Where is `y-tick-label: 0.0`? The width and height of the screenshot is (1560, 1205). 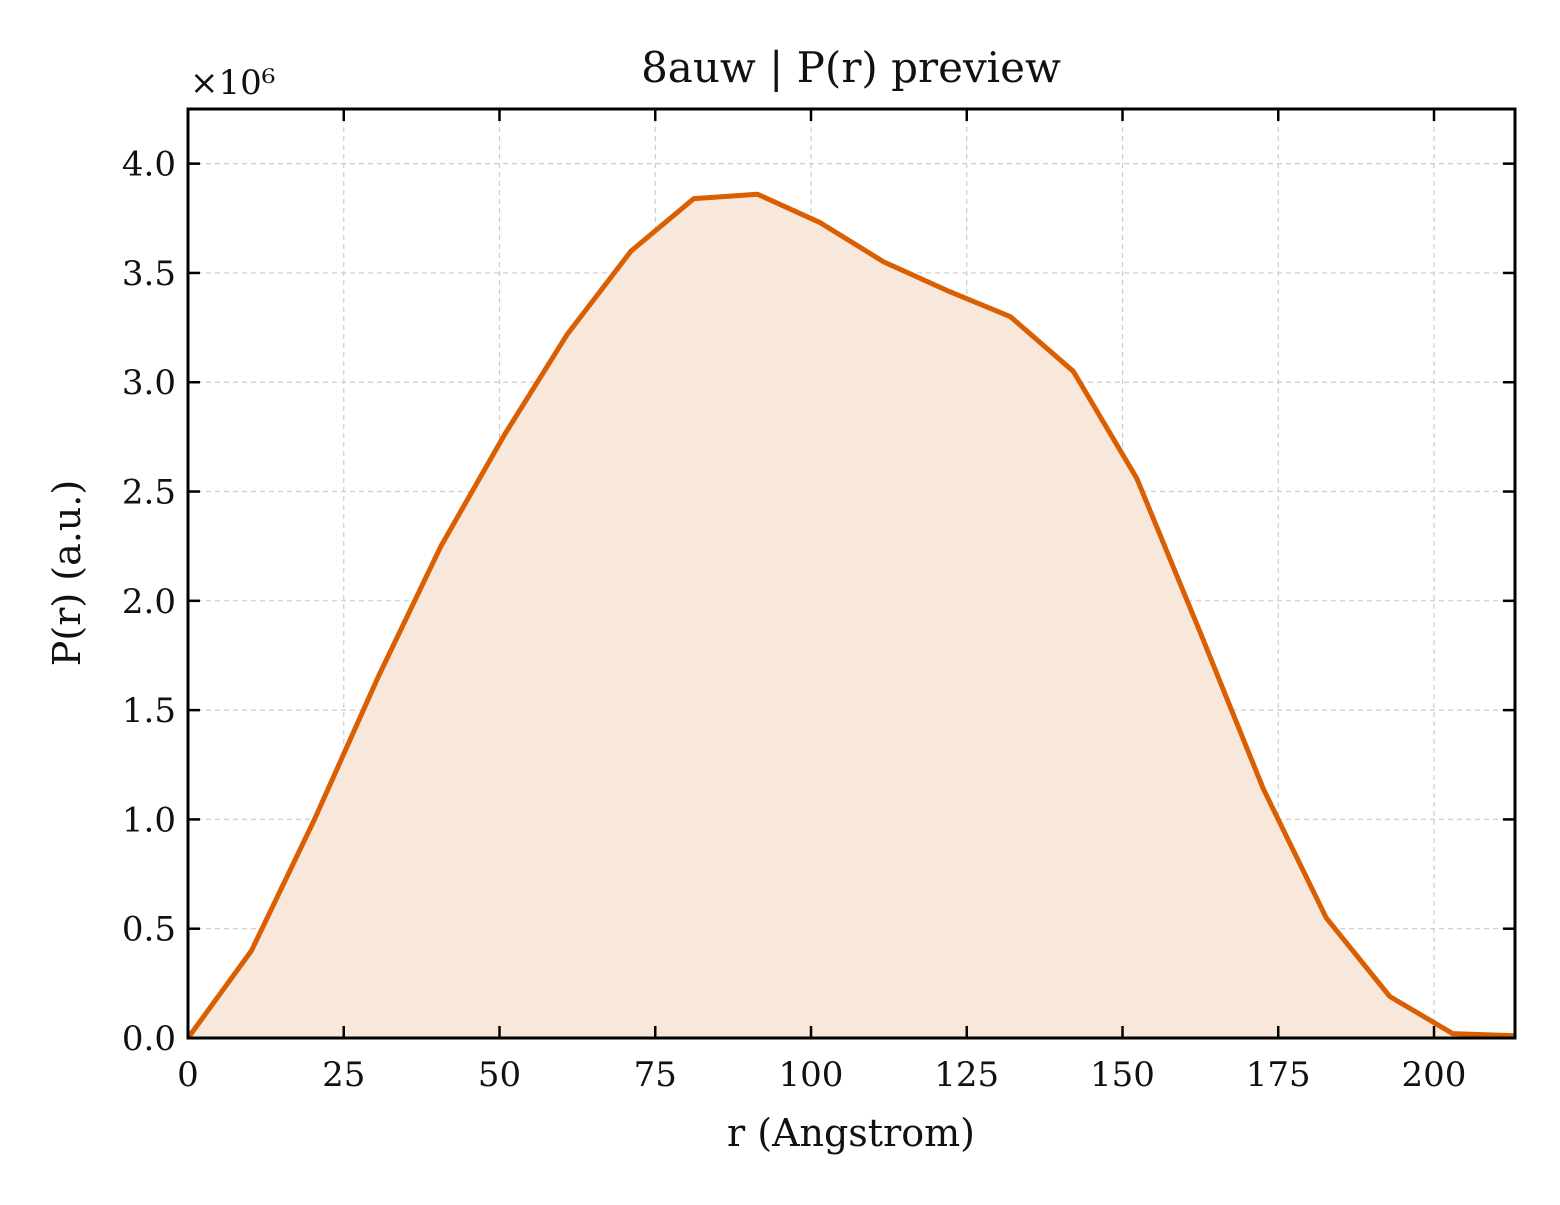
y-tick-label: 0.0 is located at coordinates (149, 1039).